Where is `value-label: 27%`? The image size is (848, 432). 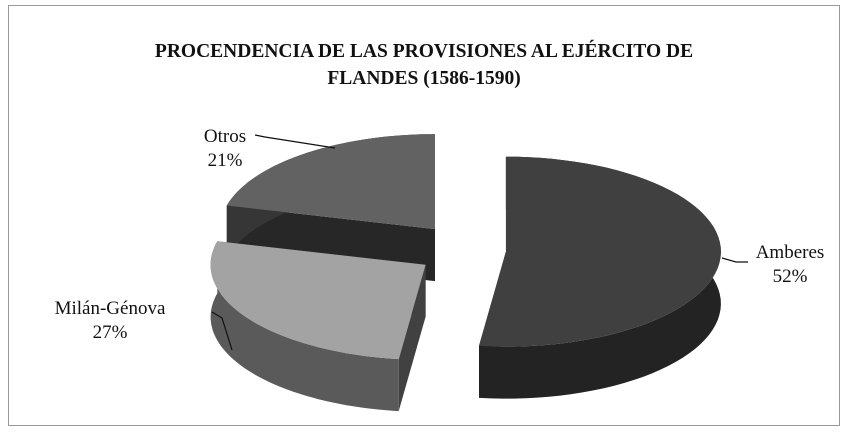
value-label: 27% is located at coordinates (110, 332).